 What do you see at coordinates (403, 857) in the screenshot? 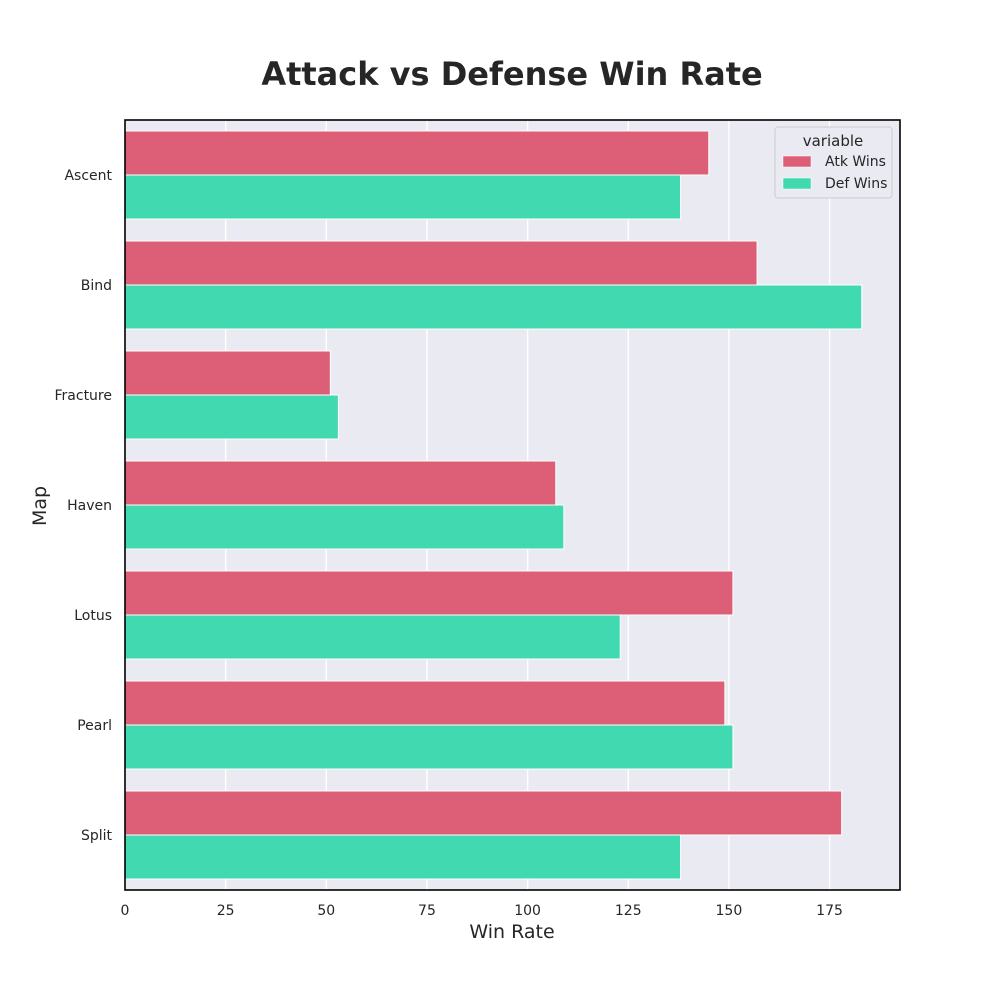
I see `bar-def-wins-split` at bounding box center [403, 857].